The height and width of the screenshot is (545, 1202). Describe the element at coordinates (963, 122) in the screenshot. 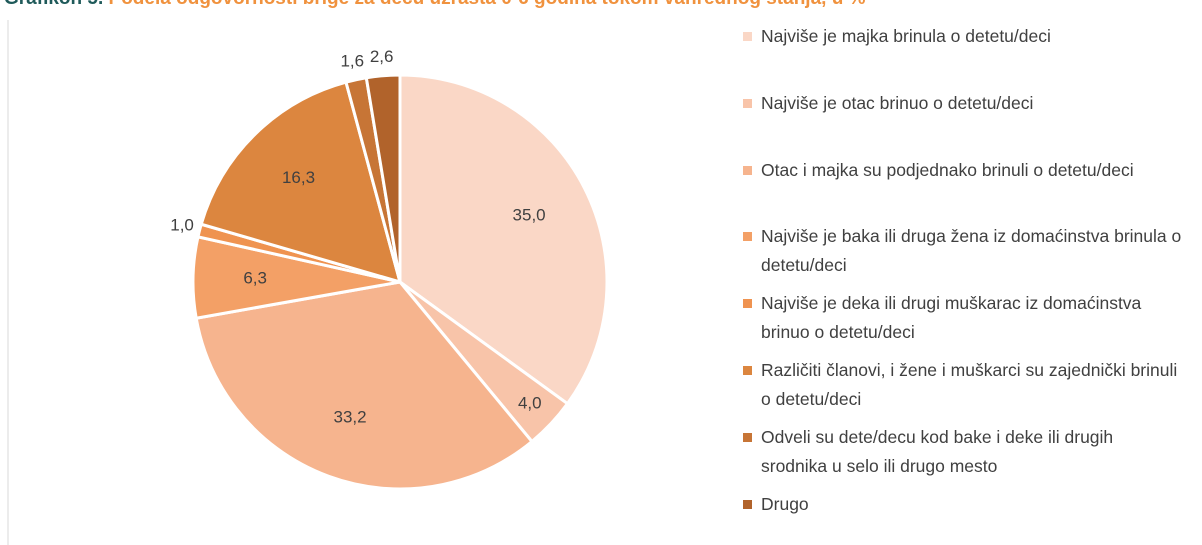

I see `legend-item: Najviše je otac brinuo o detetu/deci` at that location.